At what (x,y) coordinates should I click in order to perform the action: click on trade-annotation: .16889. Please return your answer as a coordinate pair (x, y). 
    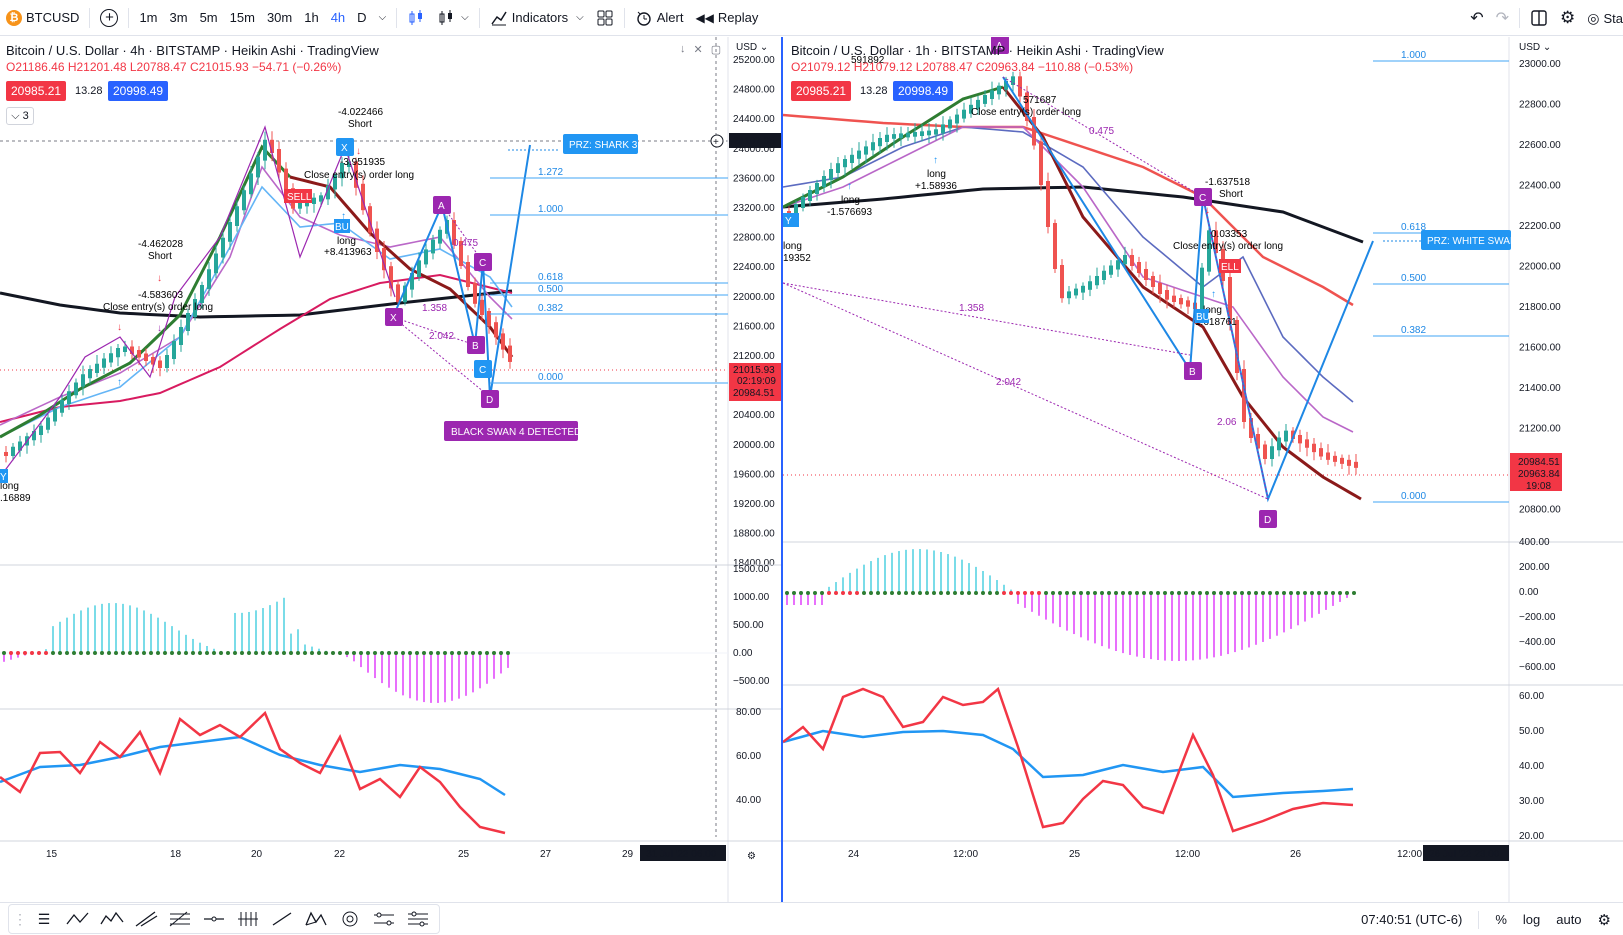
    Looking at the image, I should click on (15, 498).